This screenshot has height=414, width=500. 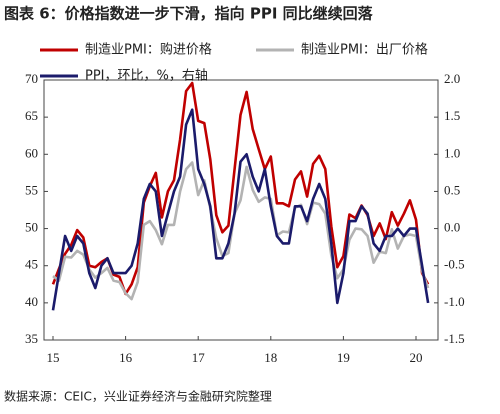 What do you see at coordinates (452, 189) in the screenshot?
I see `y2-tick-label: 0.5` at bounding box center [452, 189].